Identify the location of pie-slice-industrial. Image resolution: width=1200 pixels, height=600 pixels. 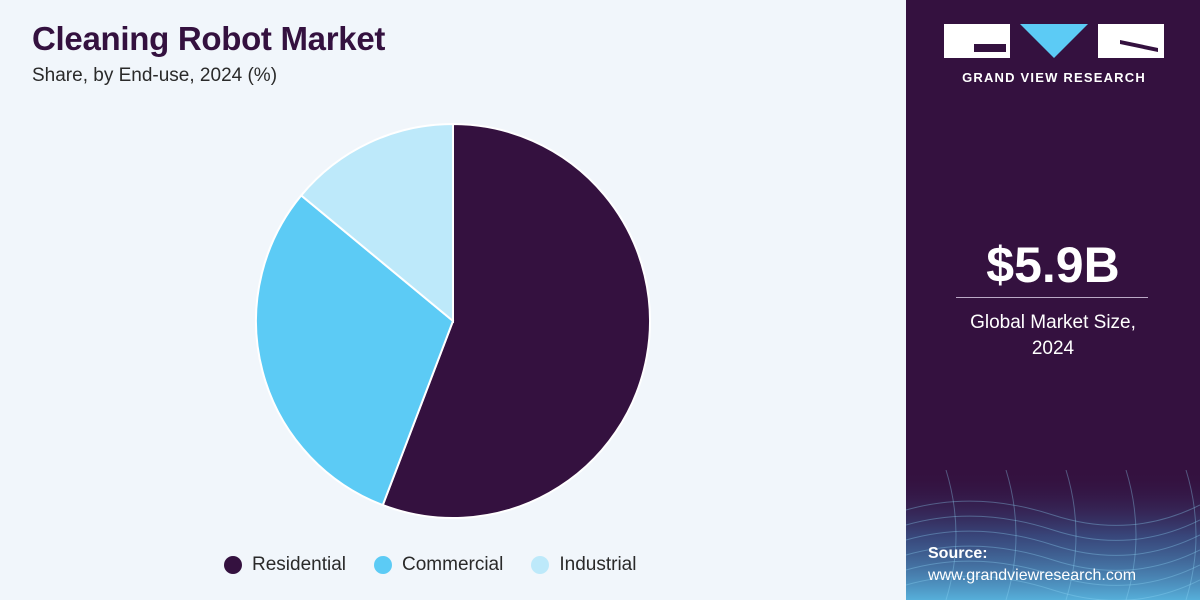
(376, 223).